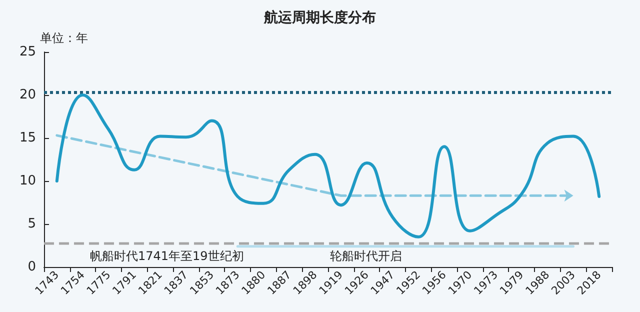 The width and height of the screenshot is (640, 312). What do you see at coordinates (32, 224) in the screenshot?
I see `y-tick-label: 5` at bounding box center [32, 224].